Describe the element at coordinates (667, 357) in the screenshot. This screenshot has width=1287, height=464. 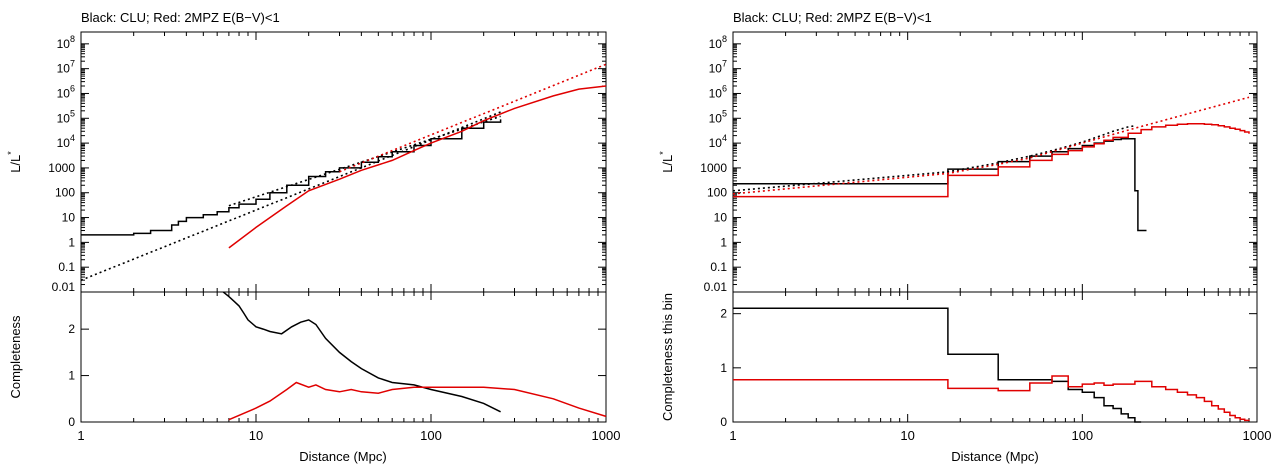
I see `y-axis-label: Completeness this bin` at that location.